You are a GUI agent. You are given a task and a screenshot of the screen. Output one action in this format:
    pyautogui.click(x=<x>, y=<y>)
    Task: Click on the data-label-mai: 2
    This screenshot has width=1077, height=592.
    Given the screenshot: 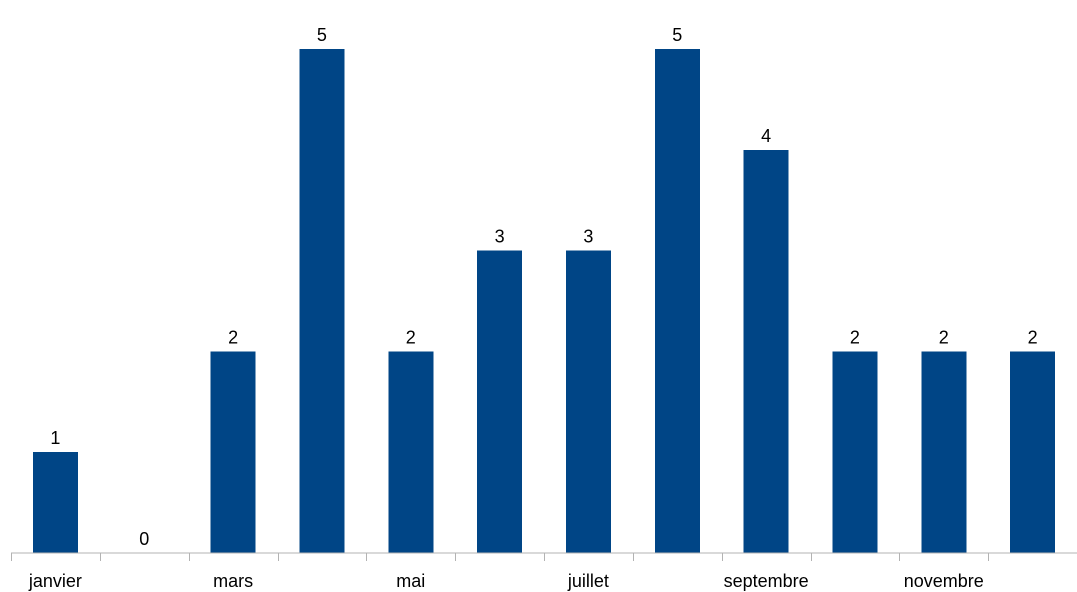 What is the action you would take?
    pyautogui.click(x=411, y=337)
    